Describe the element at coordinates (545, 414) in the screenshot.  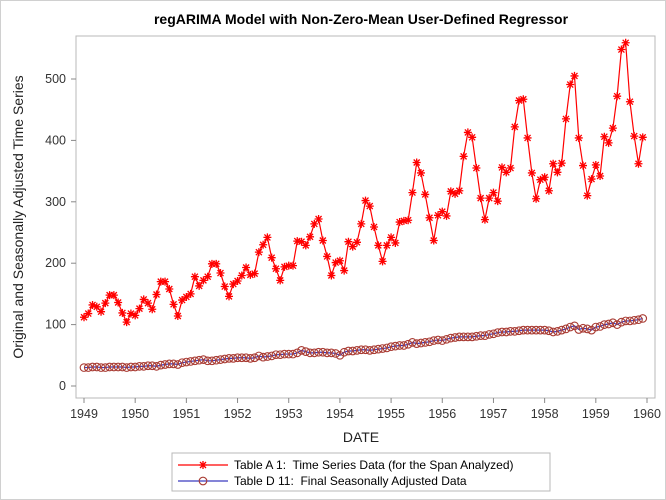
I see `x-tick-label: 1958` at that location.